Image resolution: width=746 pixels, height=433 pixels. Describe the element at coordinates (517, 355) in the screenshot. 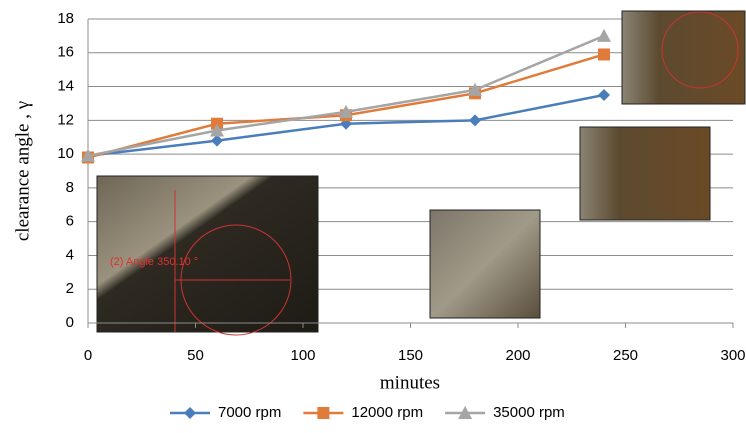

I see `x-tick-label: 200` at that location.